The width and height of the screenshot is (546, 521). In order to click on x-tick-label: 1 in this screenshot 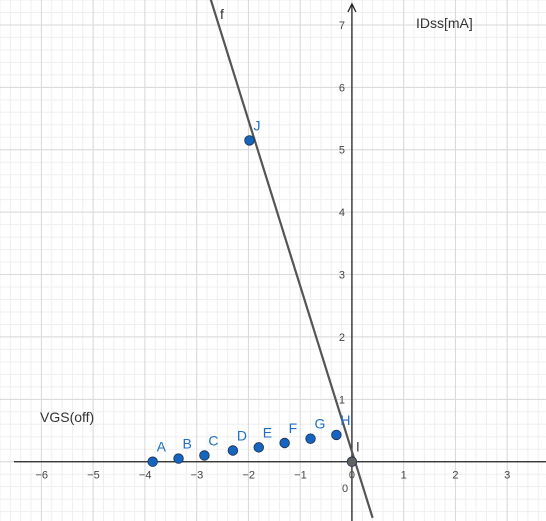, I will do `click(404, 476)`.